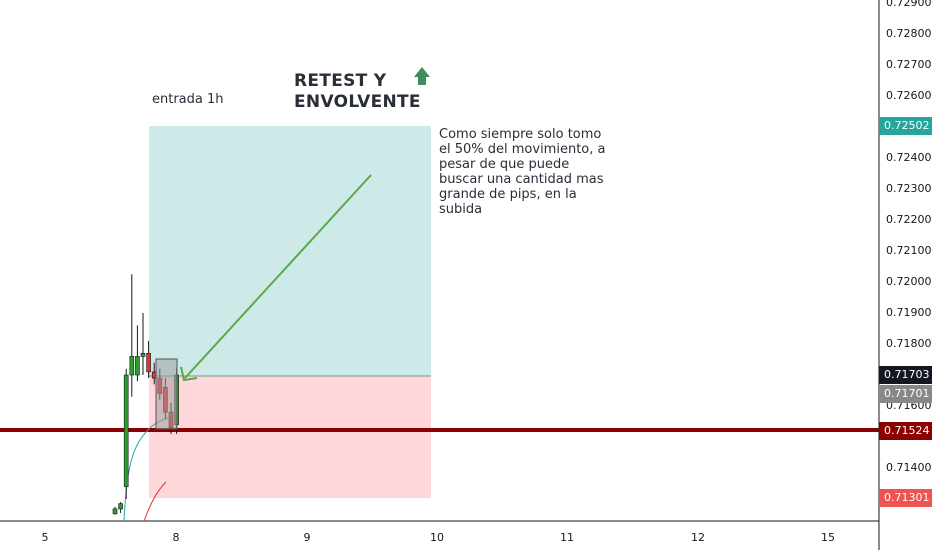 Image resolution: width=932 pixels, height=550 pixels. I want to click on entry-timeframe-label: entrada 1h, so click(188, 99).